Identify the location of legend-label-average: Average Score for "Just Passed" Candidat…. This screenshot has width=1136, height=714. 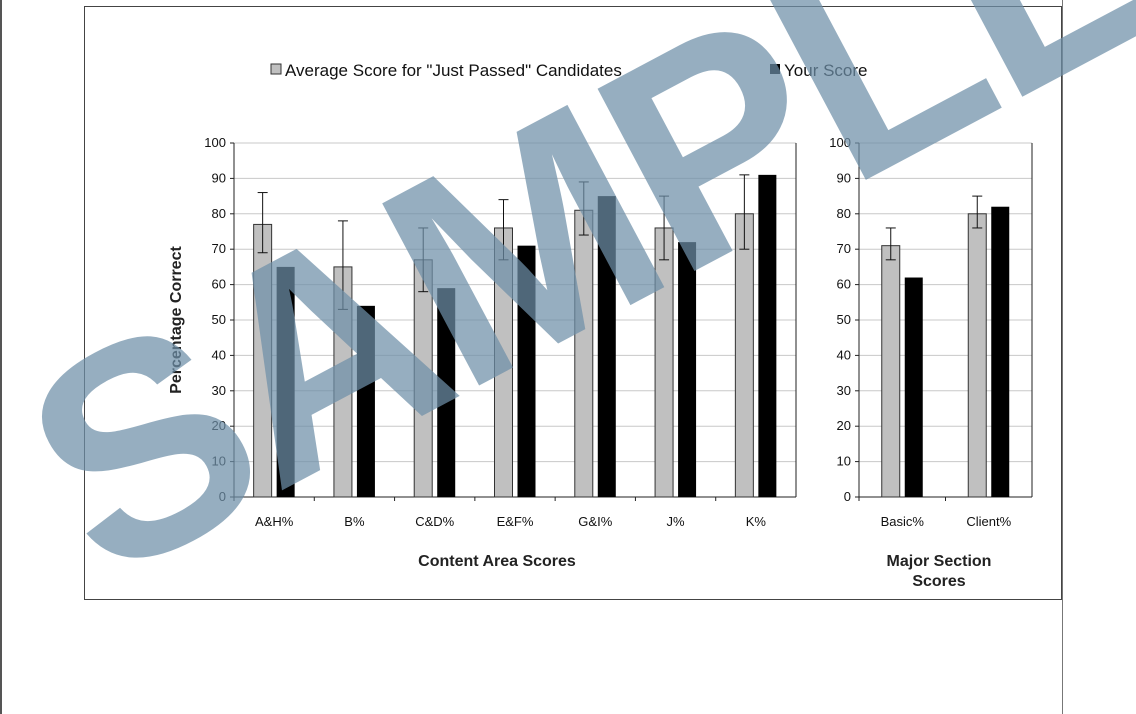
(453, 70).